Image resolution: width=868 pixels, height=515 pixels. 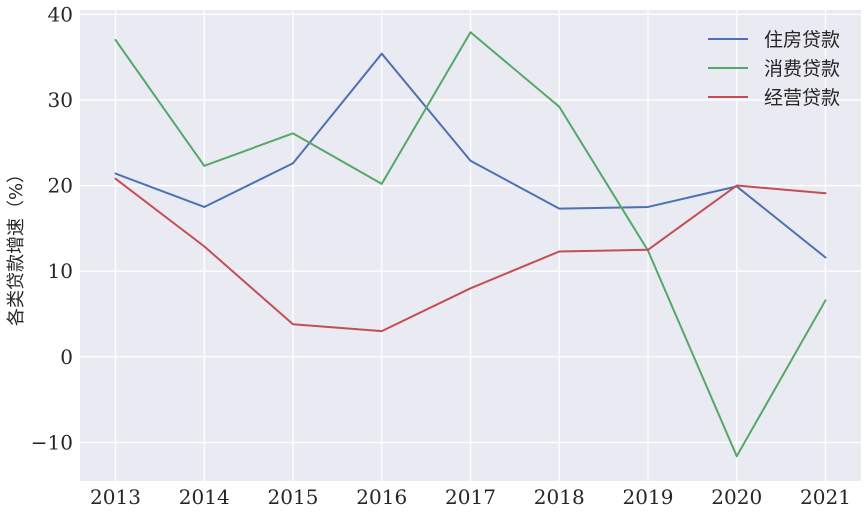 I want to click on x-tick-label: 2017, so click(x=470, y=497).